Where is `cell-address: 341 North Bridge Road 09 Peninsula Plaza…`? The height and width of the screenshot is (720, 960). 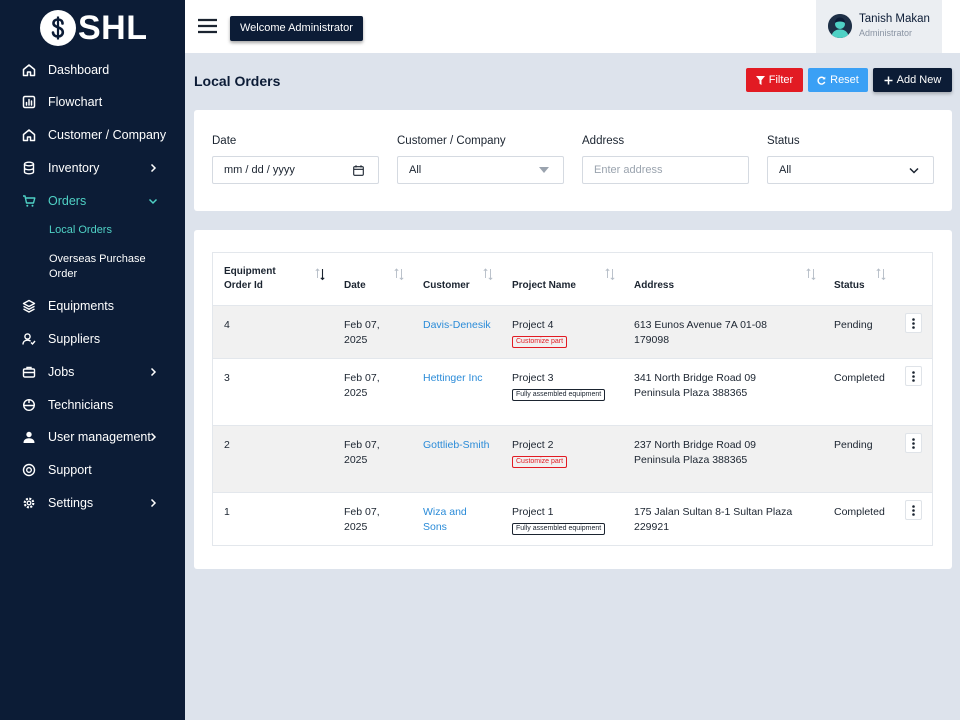 cell-address: 341 North Bridge Road 09 Peninsula Plaza… is located at coordinates (695, 385).